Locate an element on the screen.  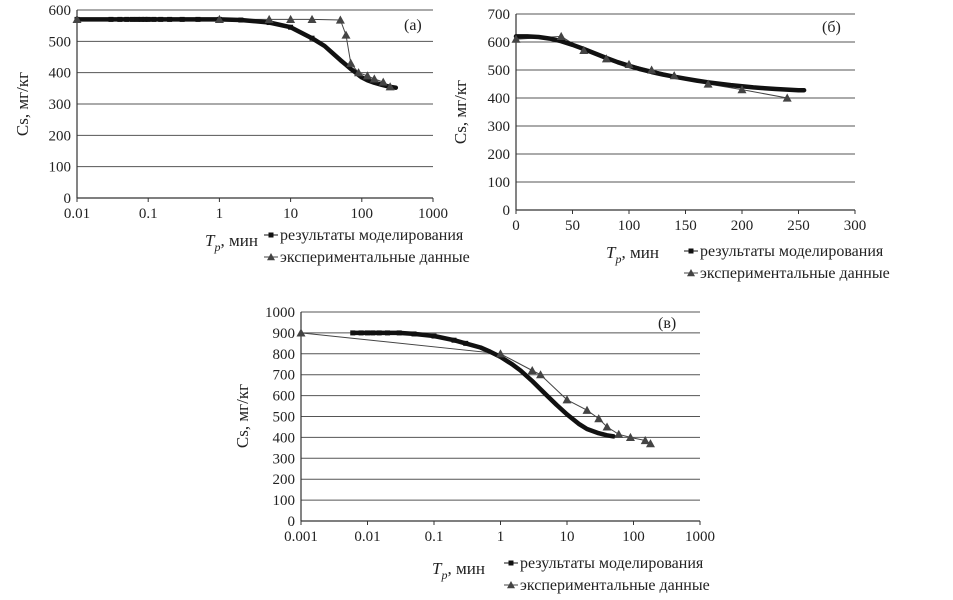
x-tick-label: 0.001 is located at coordinates (301, 537).